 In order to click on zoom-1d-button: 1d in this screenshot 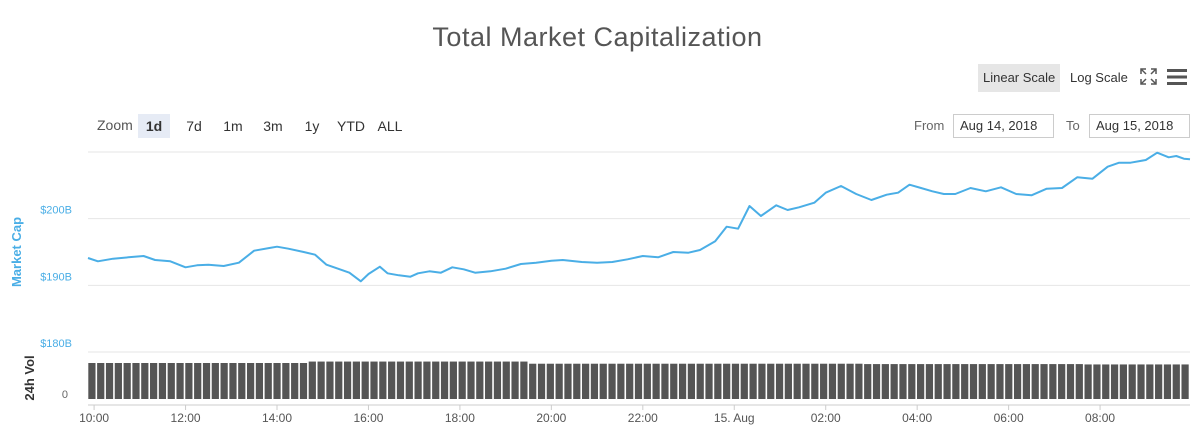, I will do `click(154, 126)`.